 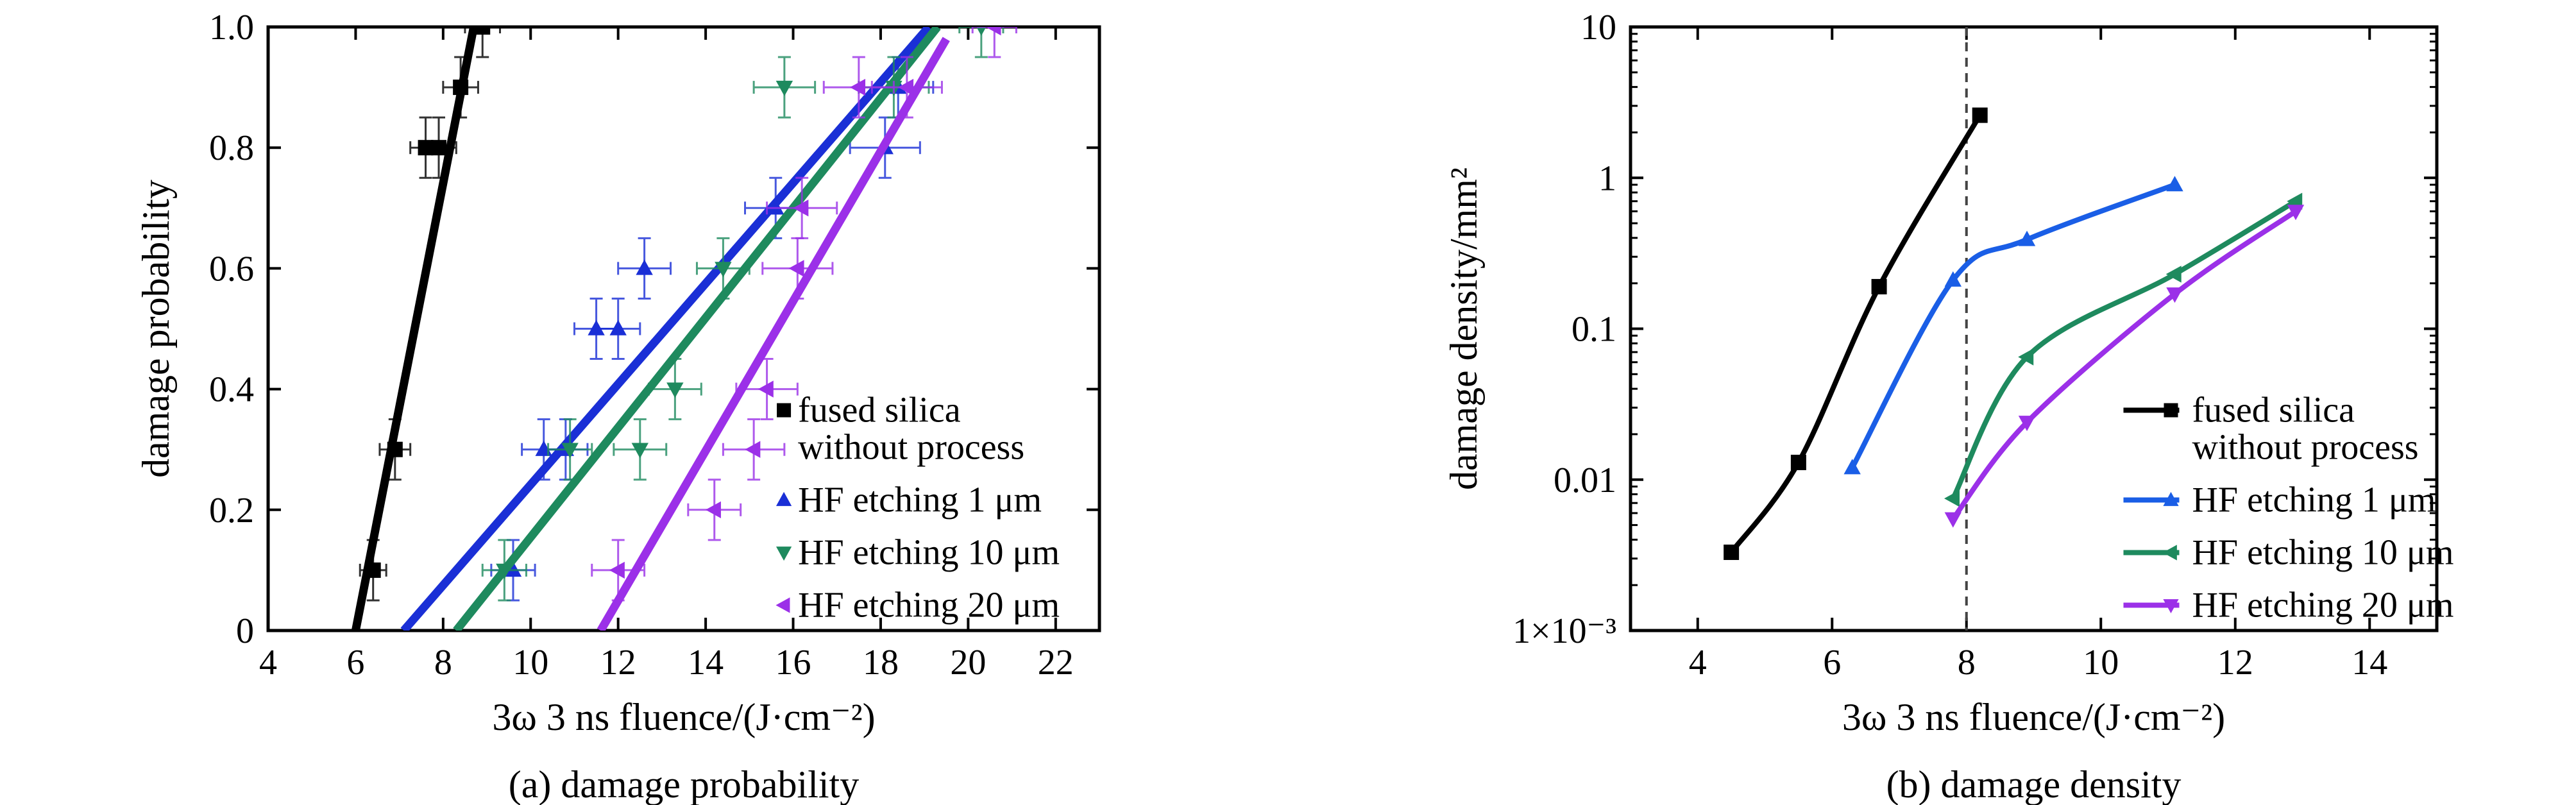 What do you see at coordinates (2322, 553) in the screenshot?
I see `legend-label: HF etching 10 μm` at bounding box center [2322, 553].